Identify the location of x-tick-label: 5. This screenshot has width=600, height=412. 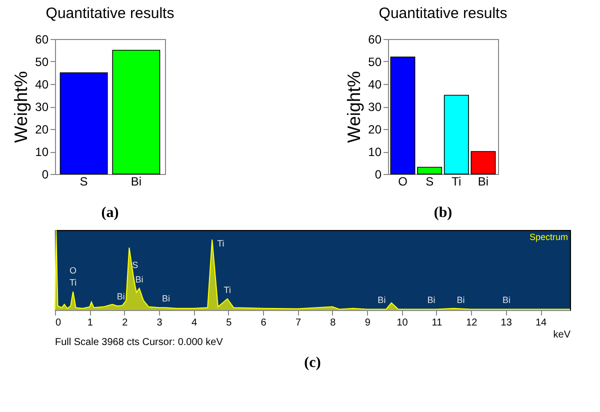
(229, 323).